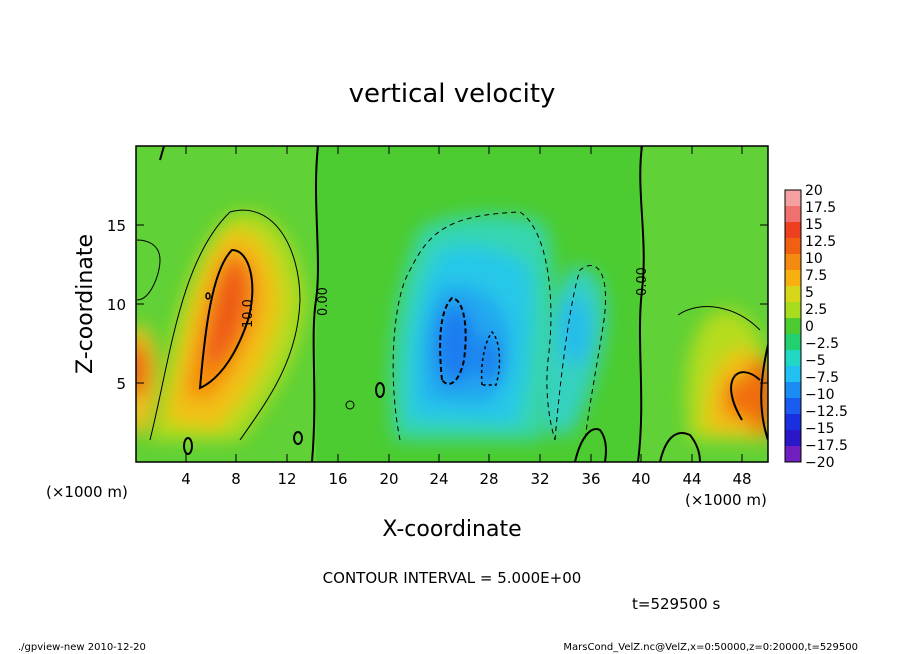 The width and height of the screenshot is (904, 654). Describe the element at coordinates (116, 226) in the screenshot. I see `y-tick-label: 15` at that location.